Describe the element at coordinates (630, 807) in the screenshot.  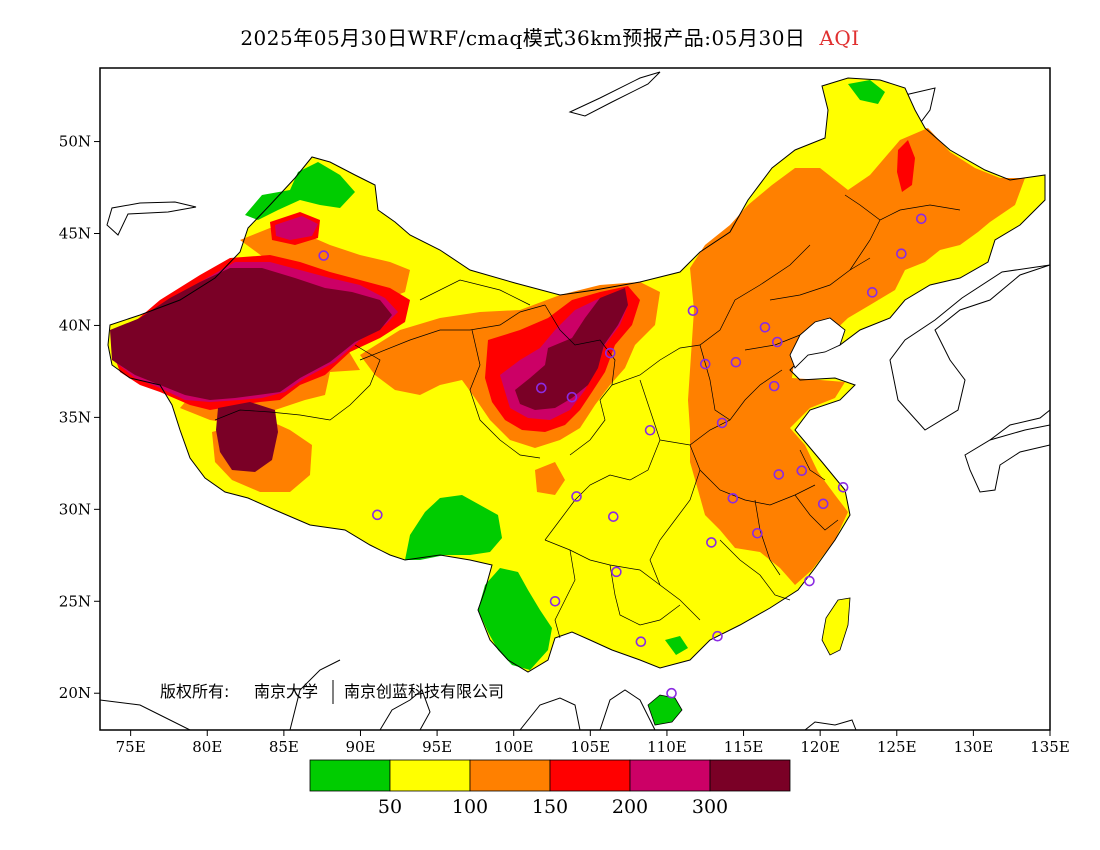
I see `legend-label: 200` at that location.